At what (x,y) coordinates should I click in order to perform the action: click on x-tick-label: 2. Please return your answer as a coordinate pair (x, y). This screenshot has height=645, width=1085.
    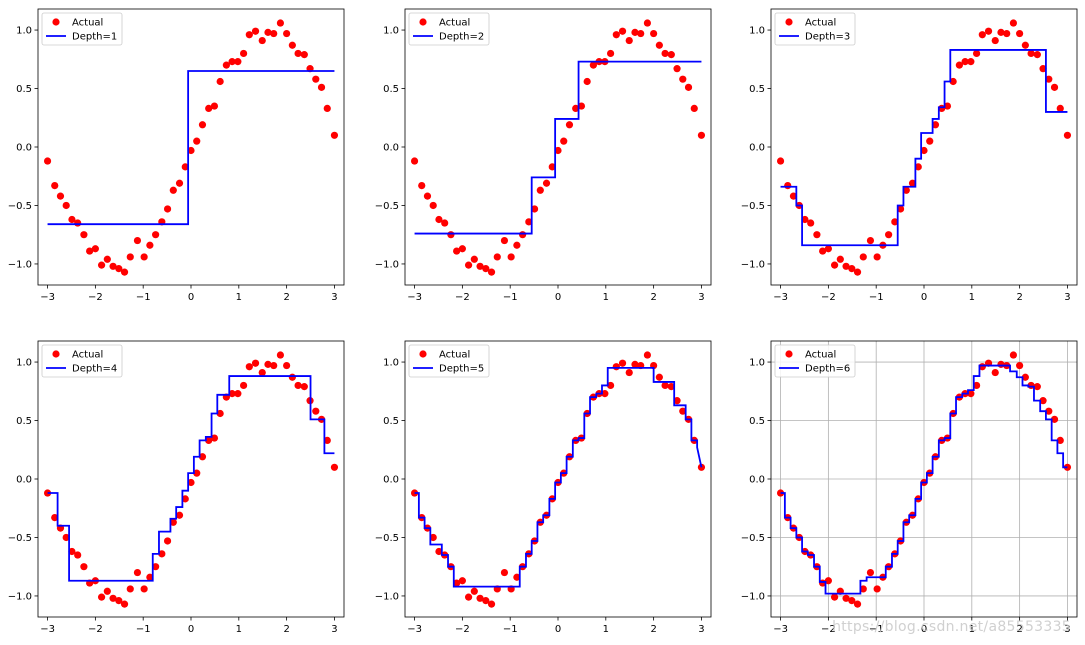
    Looking at the image, I should click on (286, 629).